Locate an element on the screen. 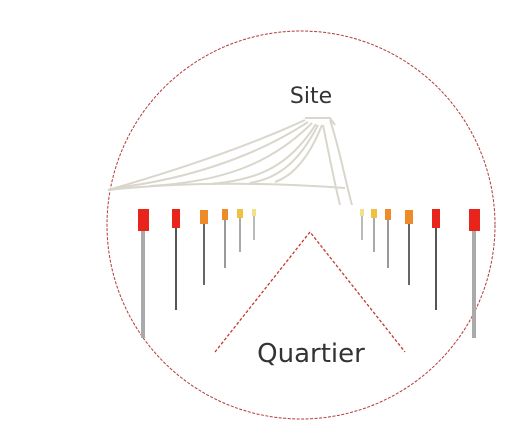 The image size is (519, 444). quartier-label: Quartier is located at coordinates (311, 354).